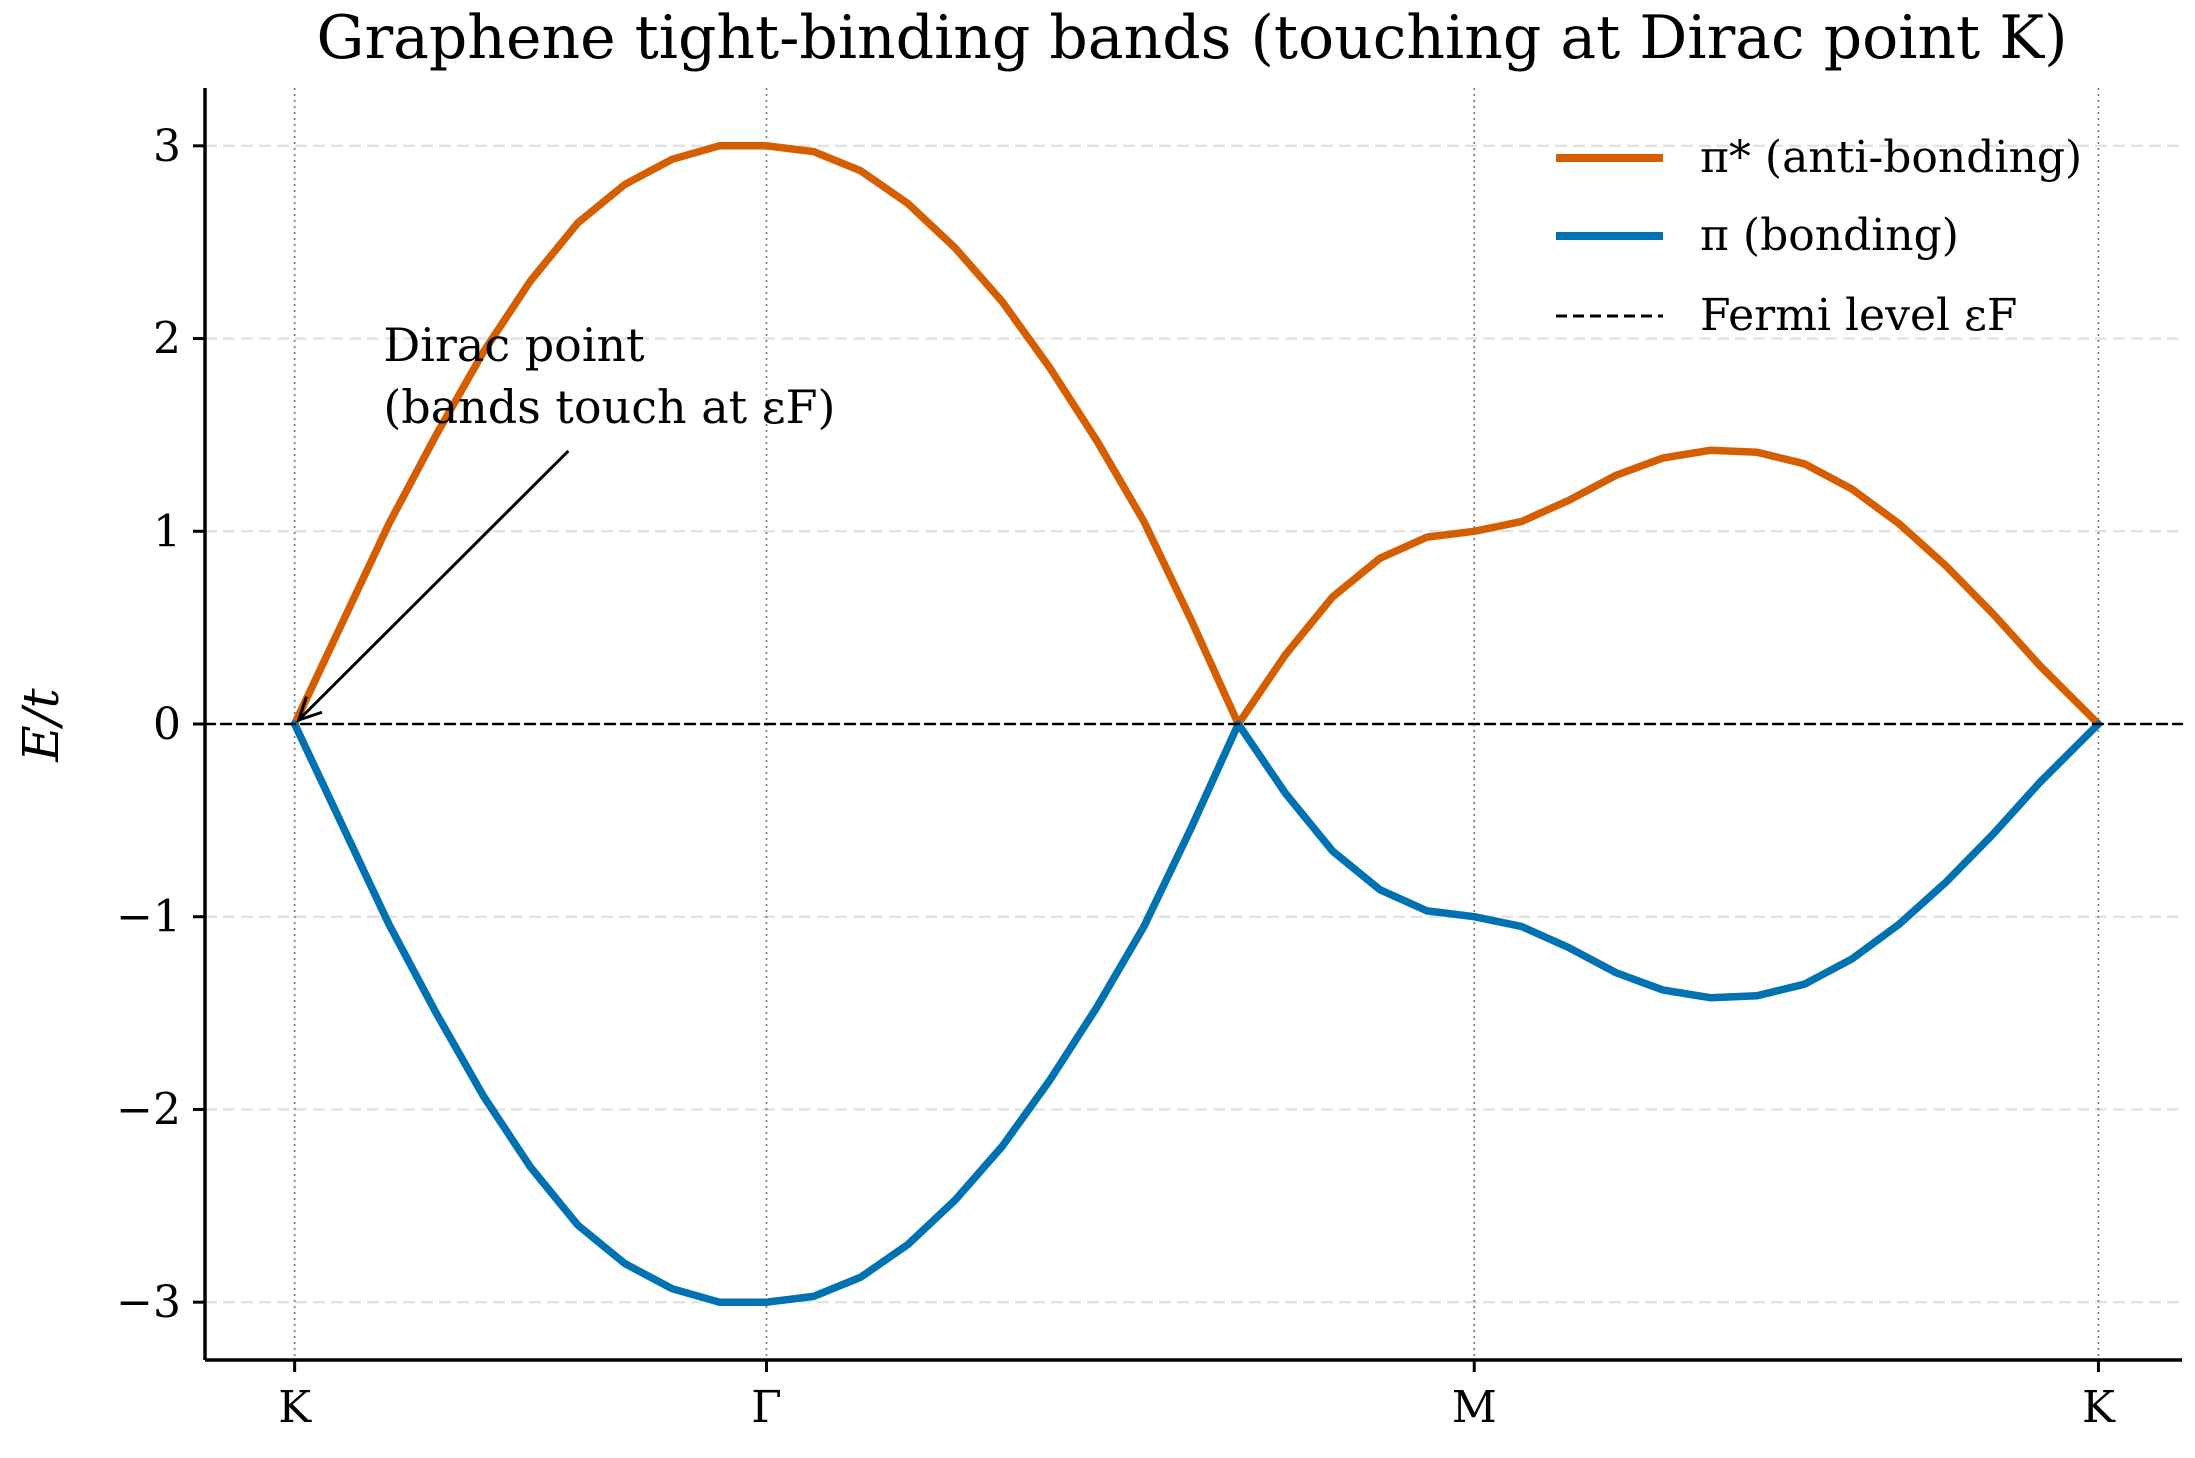 The height and width of the screenshot is (1458, 2195). Describe the element at coordinates (148, 917) in the screenshot. I see `y-tick-label-2: −1` at that location.